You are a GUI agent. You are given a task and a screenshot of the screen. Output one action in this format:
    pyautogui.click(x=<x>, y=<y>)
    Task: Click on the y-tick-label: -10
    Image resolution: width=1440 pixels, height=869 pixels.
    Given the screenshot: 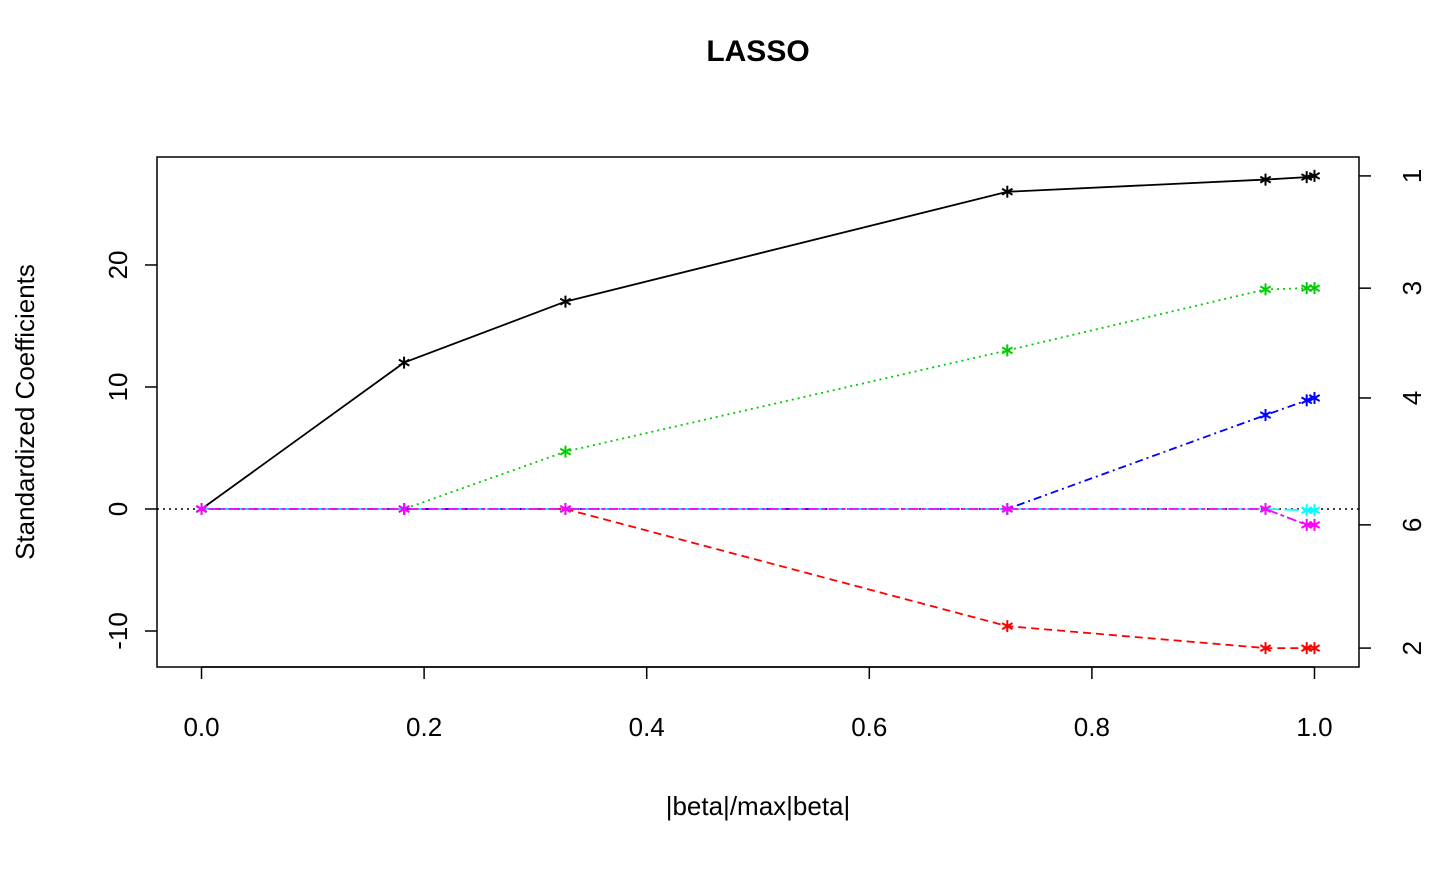 What is the action you would take?
    pyautogui.click(x=118, y=631)
    